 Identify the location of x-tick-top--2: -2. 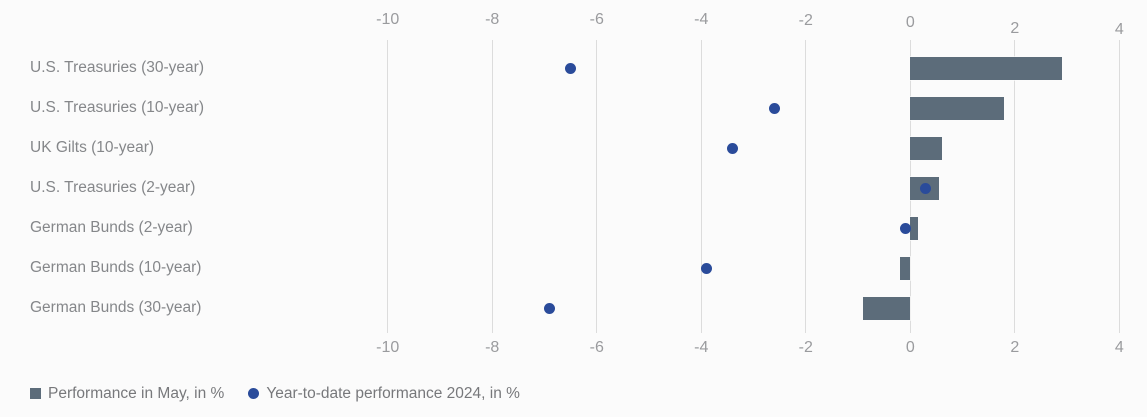
(805, 20).